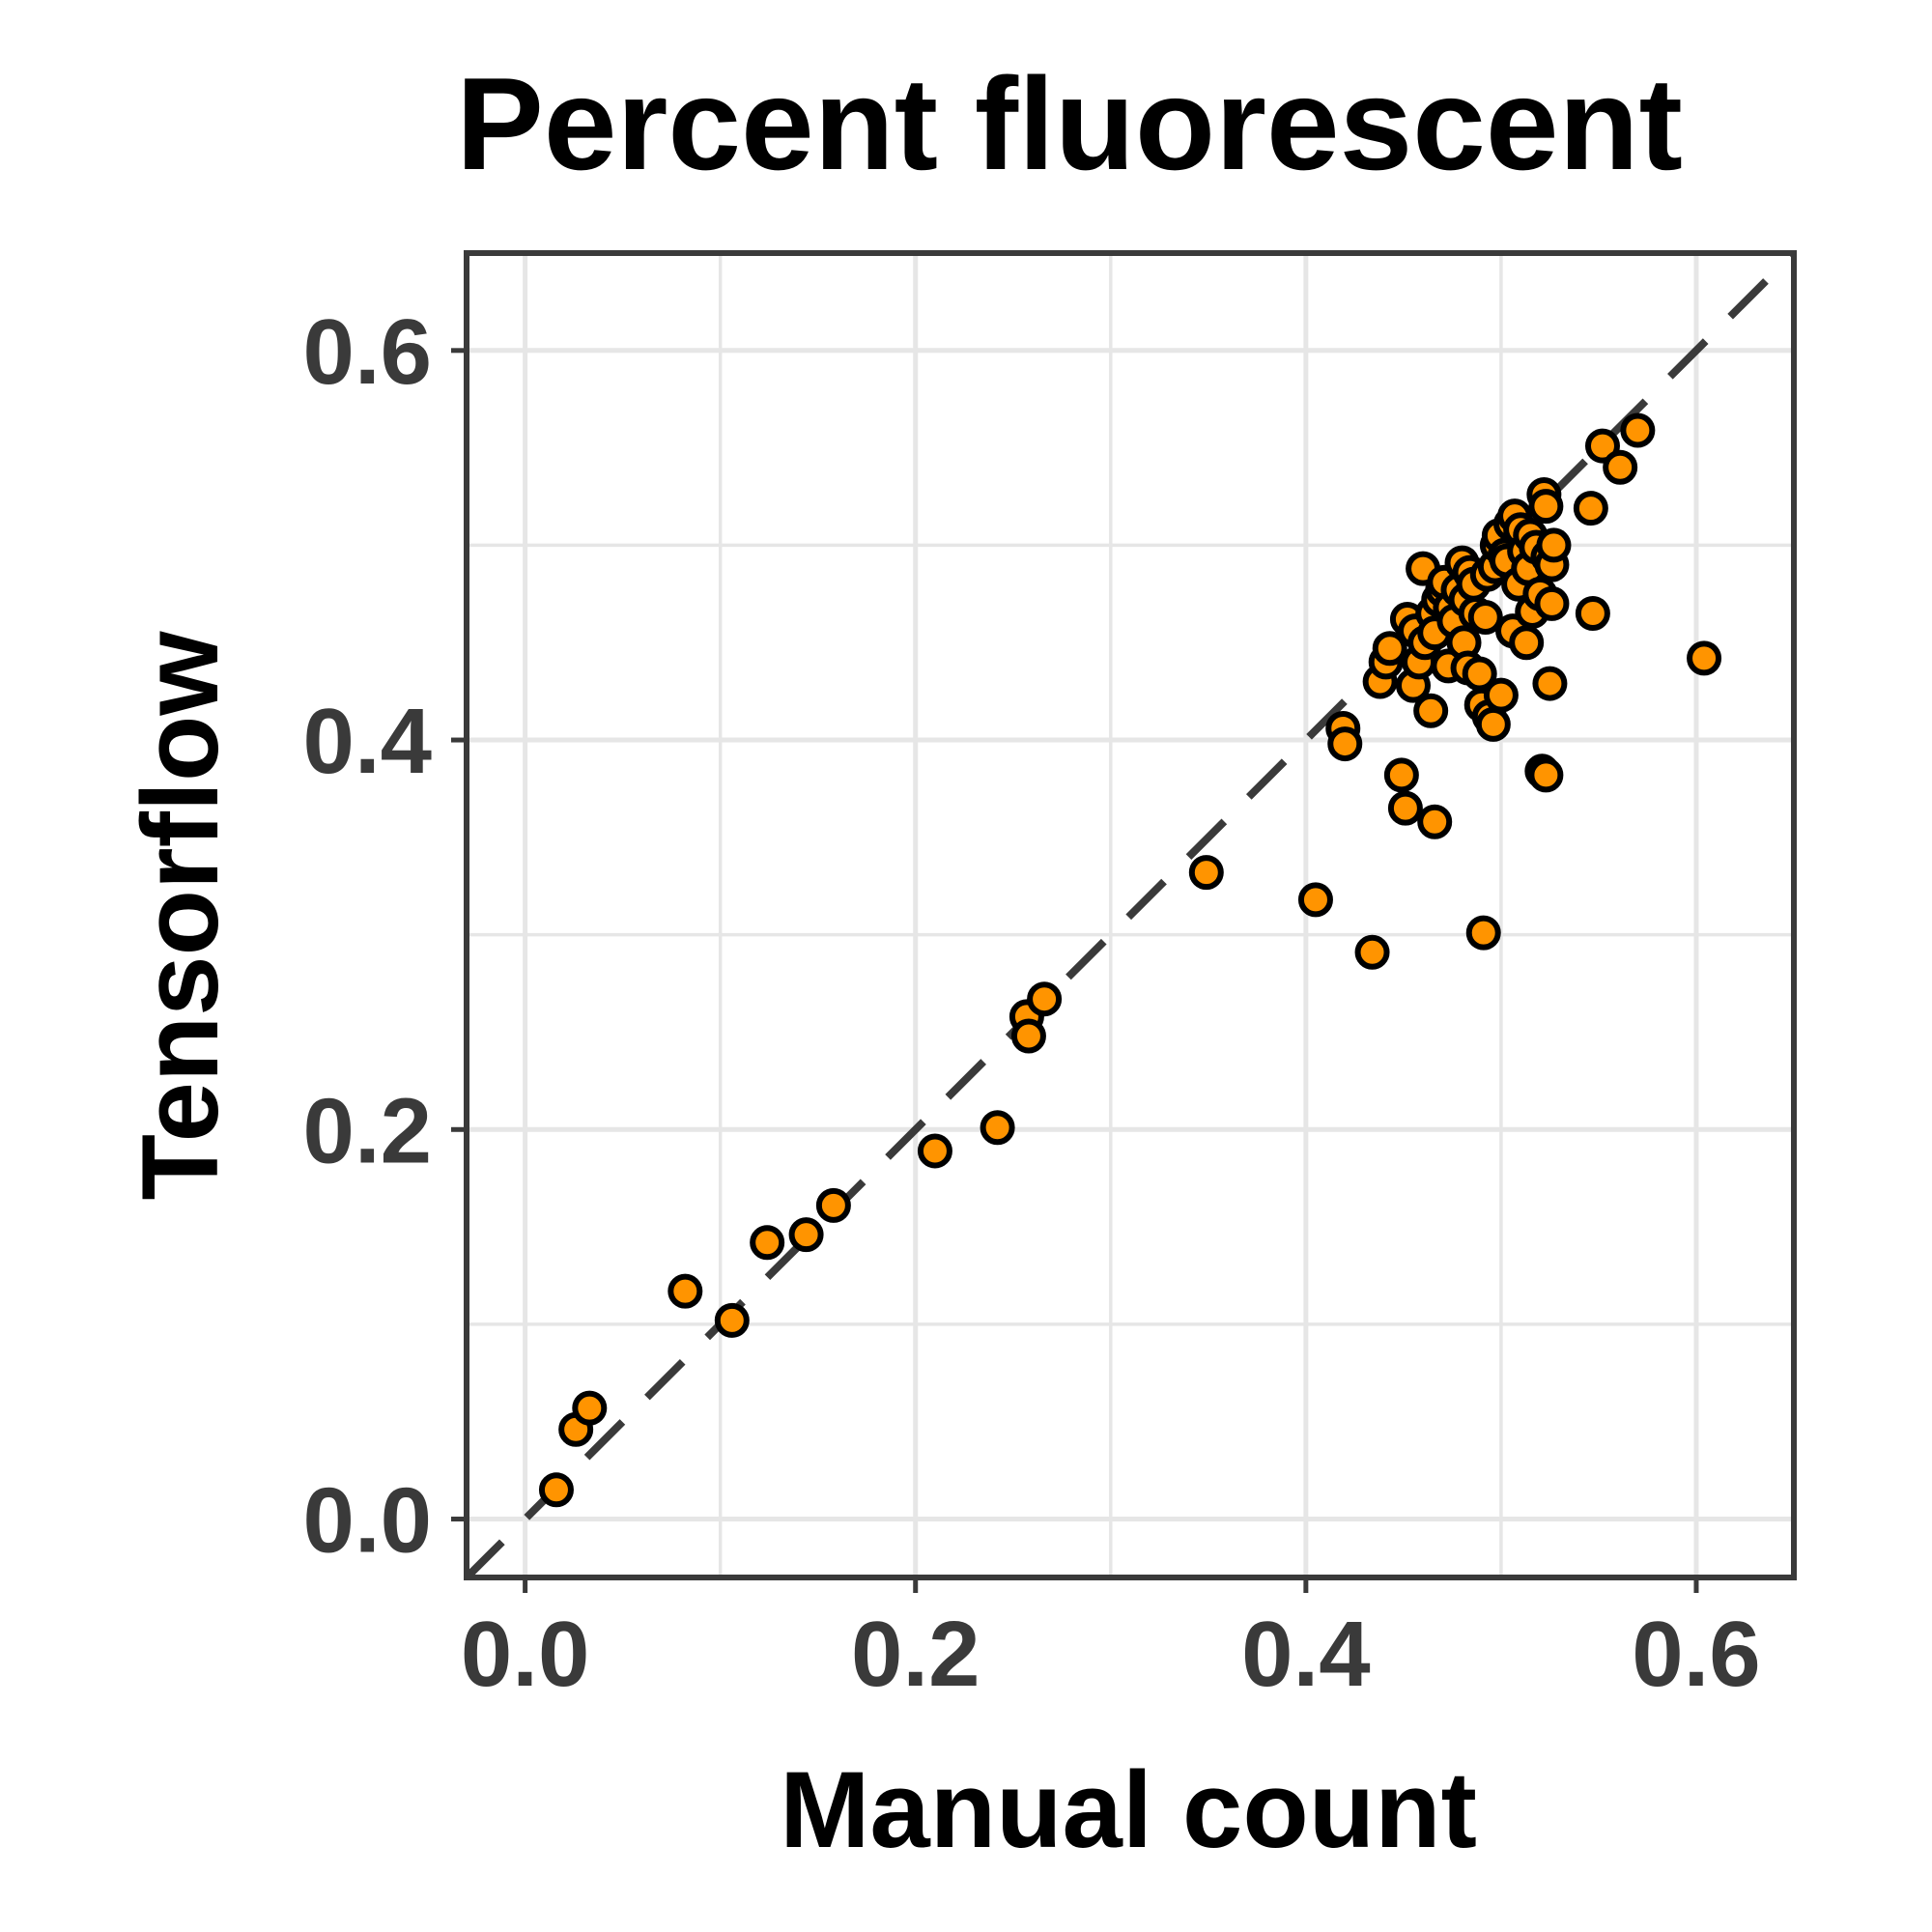  Describe the element at coordinates (367, 352) in the screenshot. I see `y-tick-label-3: 0.6` at that location.